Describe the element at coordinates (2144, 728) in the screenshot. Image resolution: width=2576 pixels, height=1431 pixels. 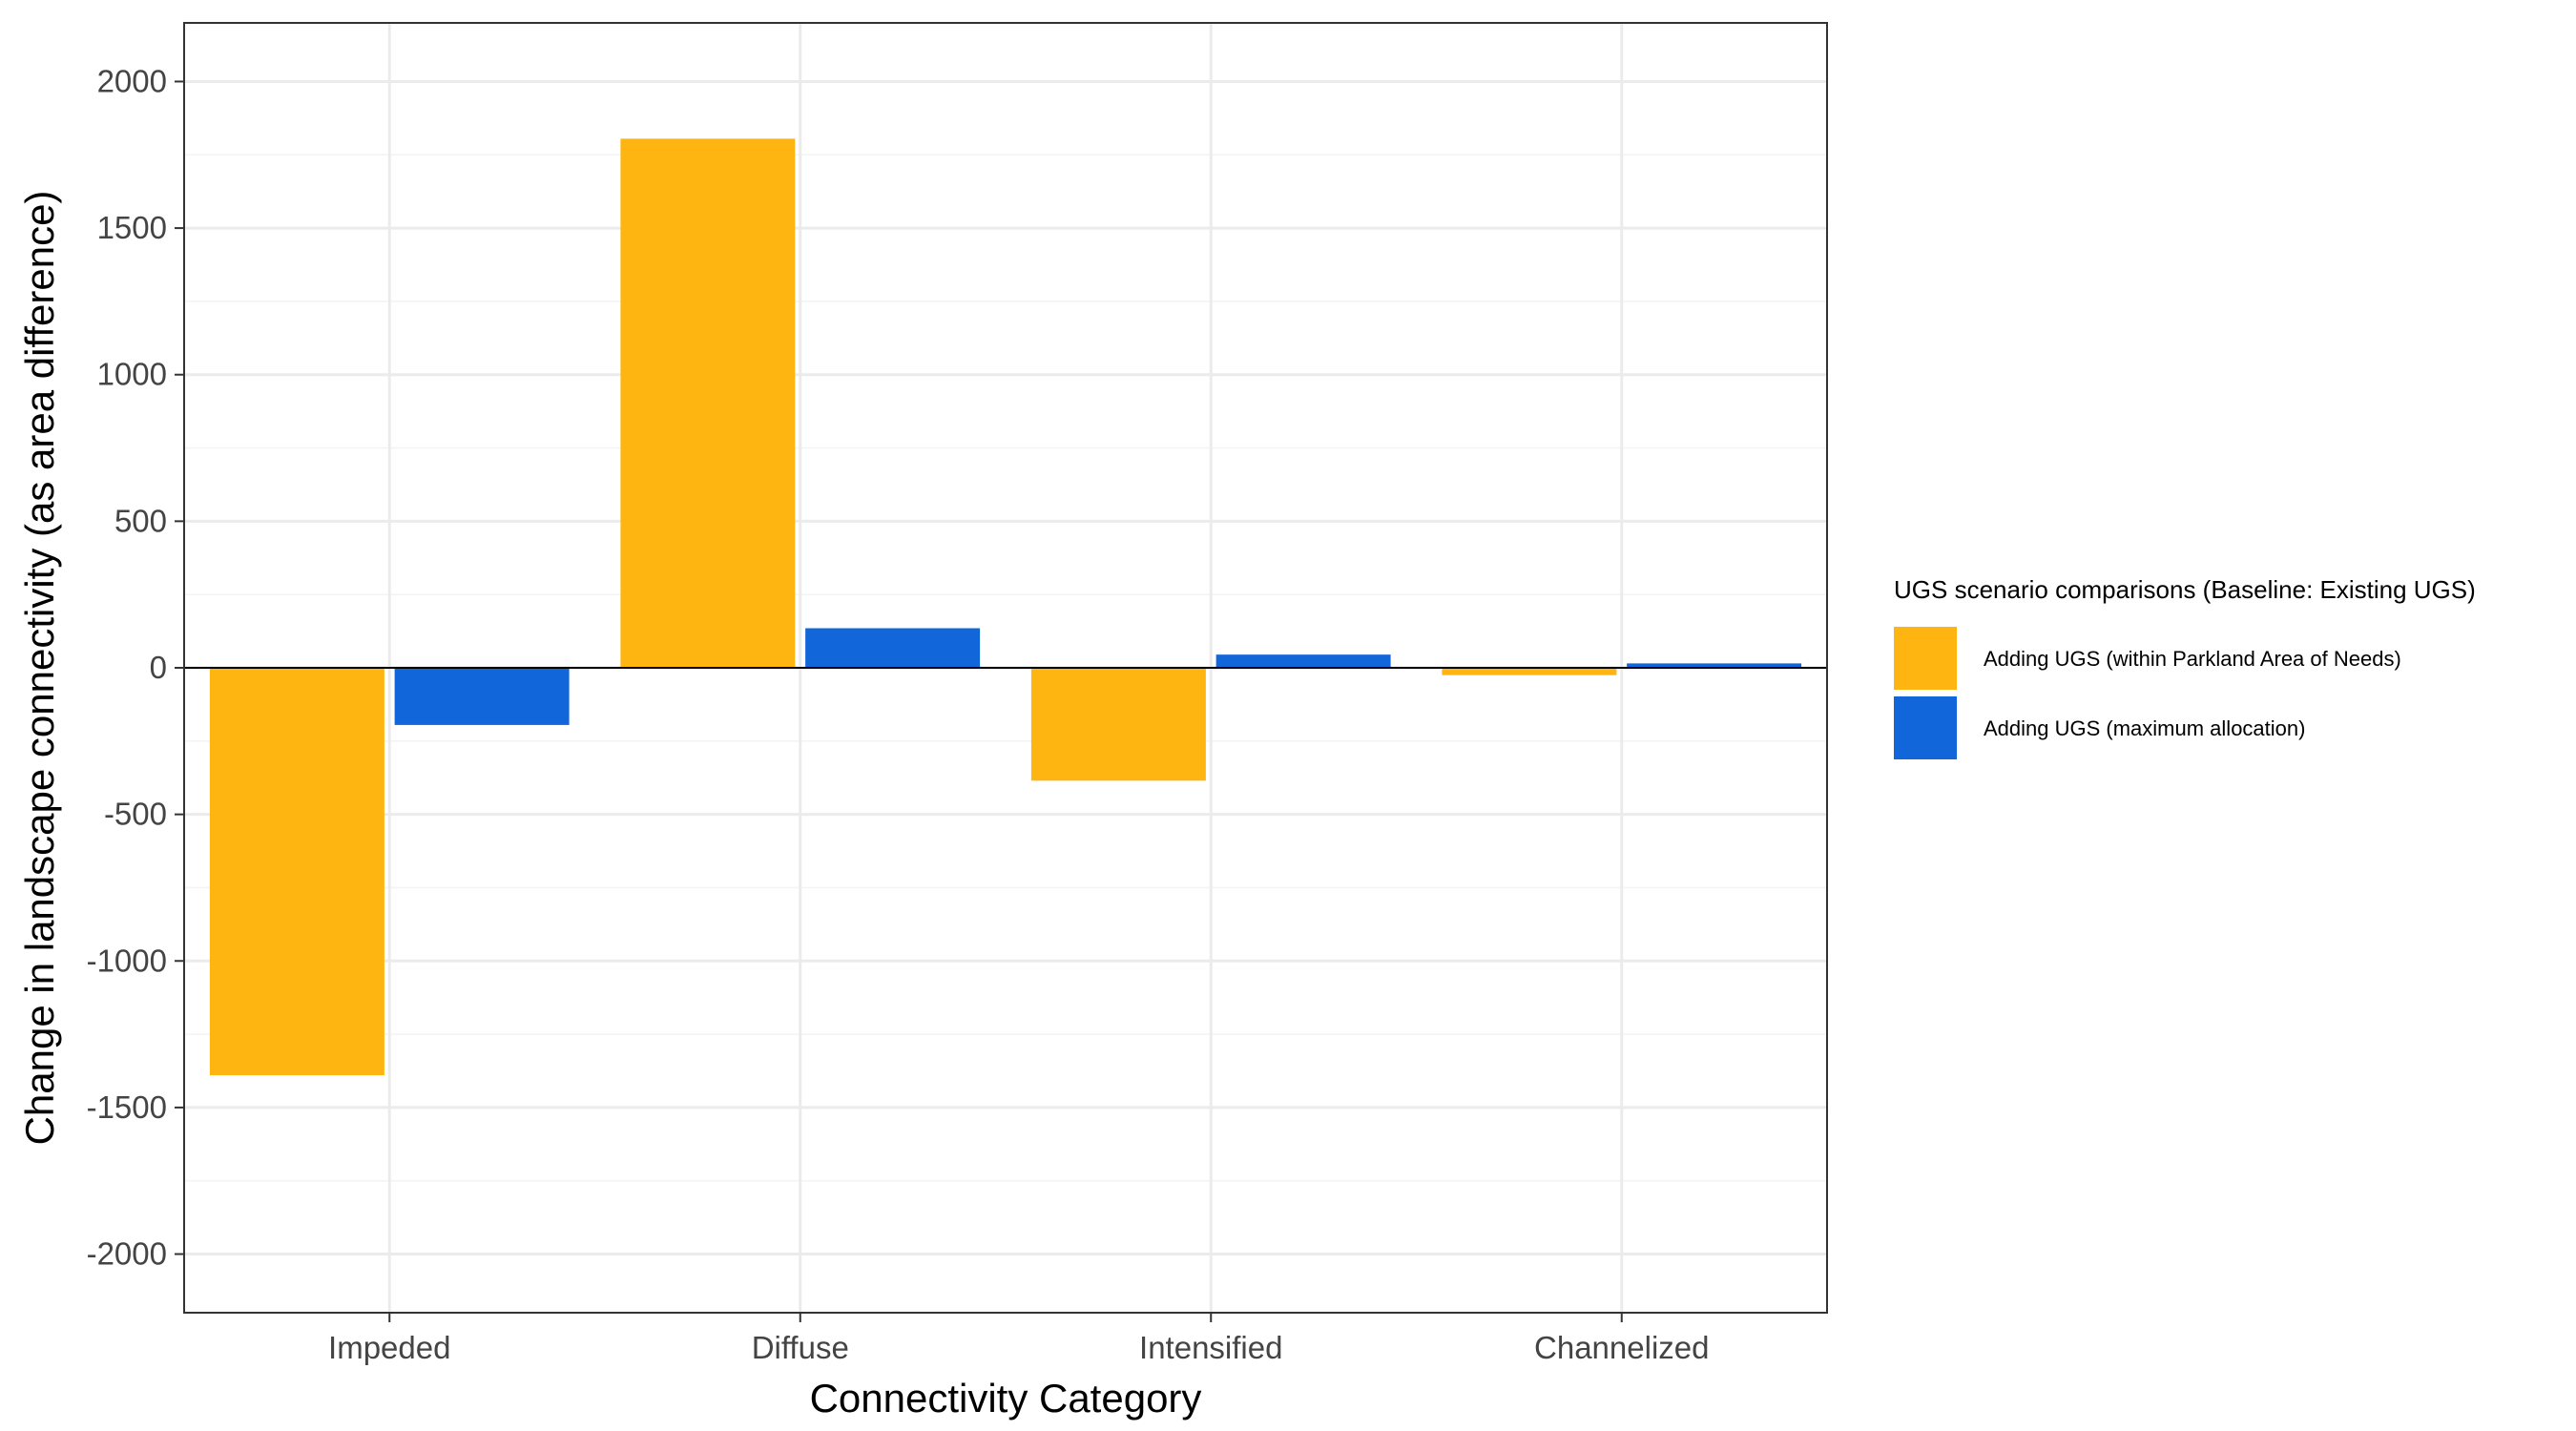
I see `legend-label-series-2: Adding UGS (maximum allocation)` at that location.